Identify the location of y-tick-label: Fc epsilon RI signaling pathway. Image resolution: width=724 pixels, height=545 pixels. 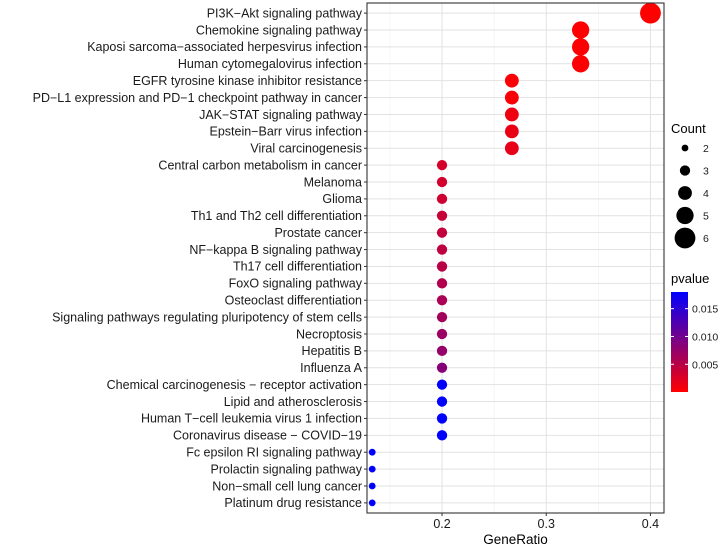
(274, 453).